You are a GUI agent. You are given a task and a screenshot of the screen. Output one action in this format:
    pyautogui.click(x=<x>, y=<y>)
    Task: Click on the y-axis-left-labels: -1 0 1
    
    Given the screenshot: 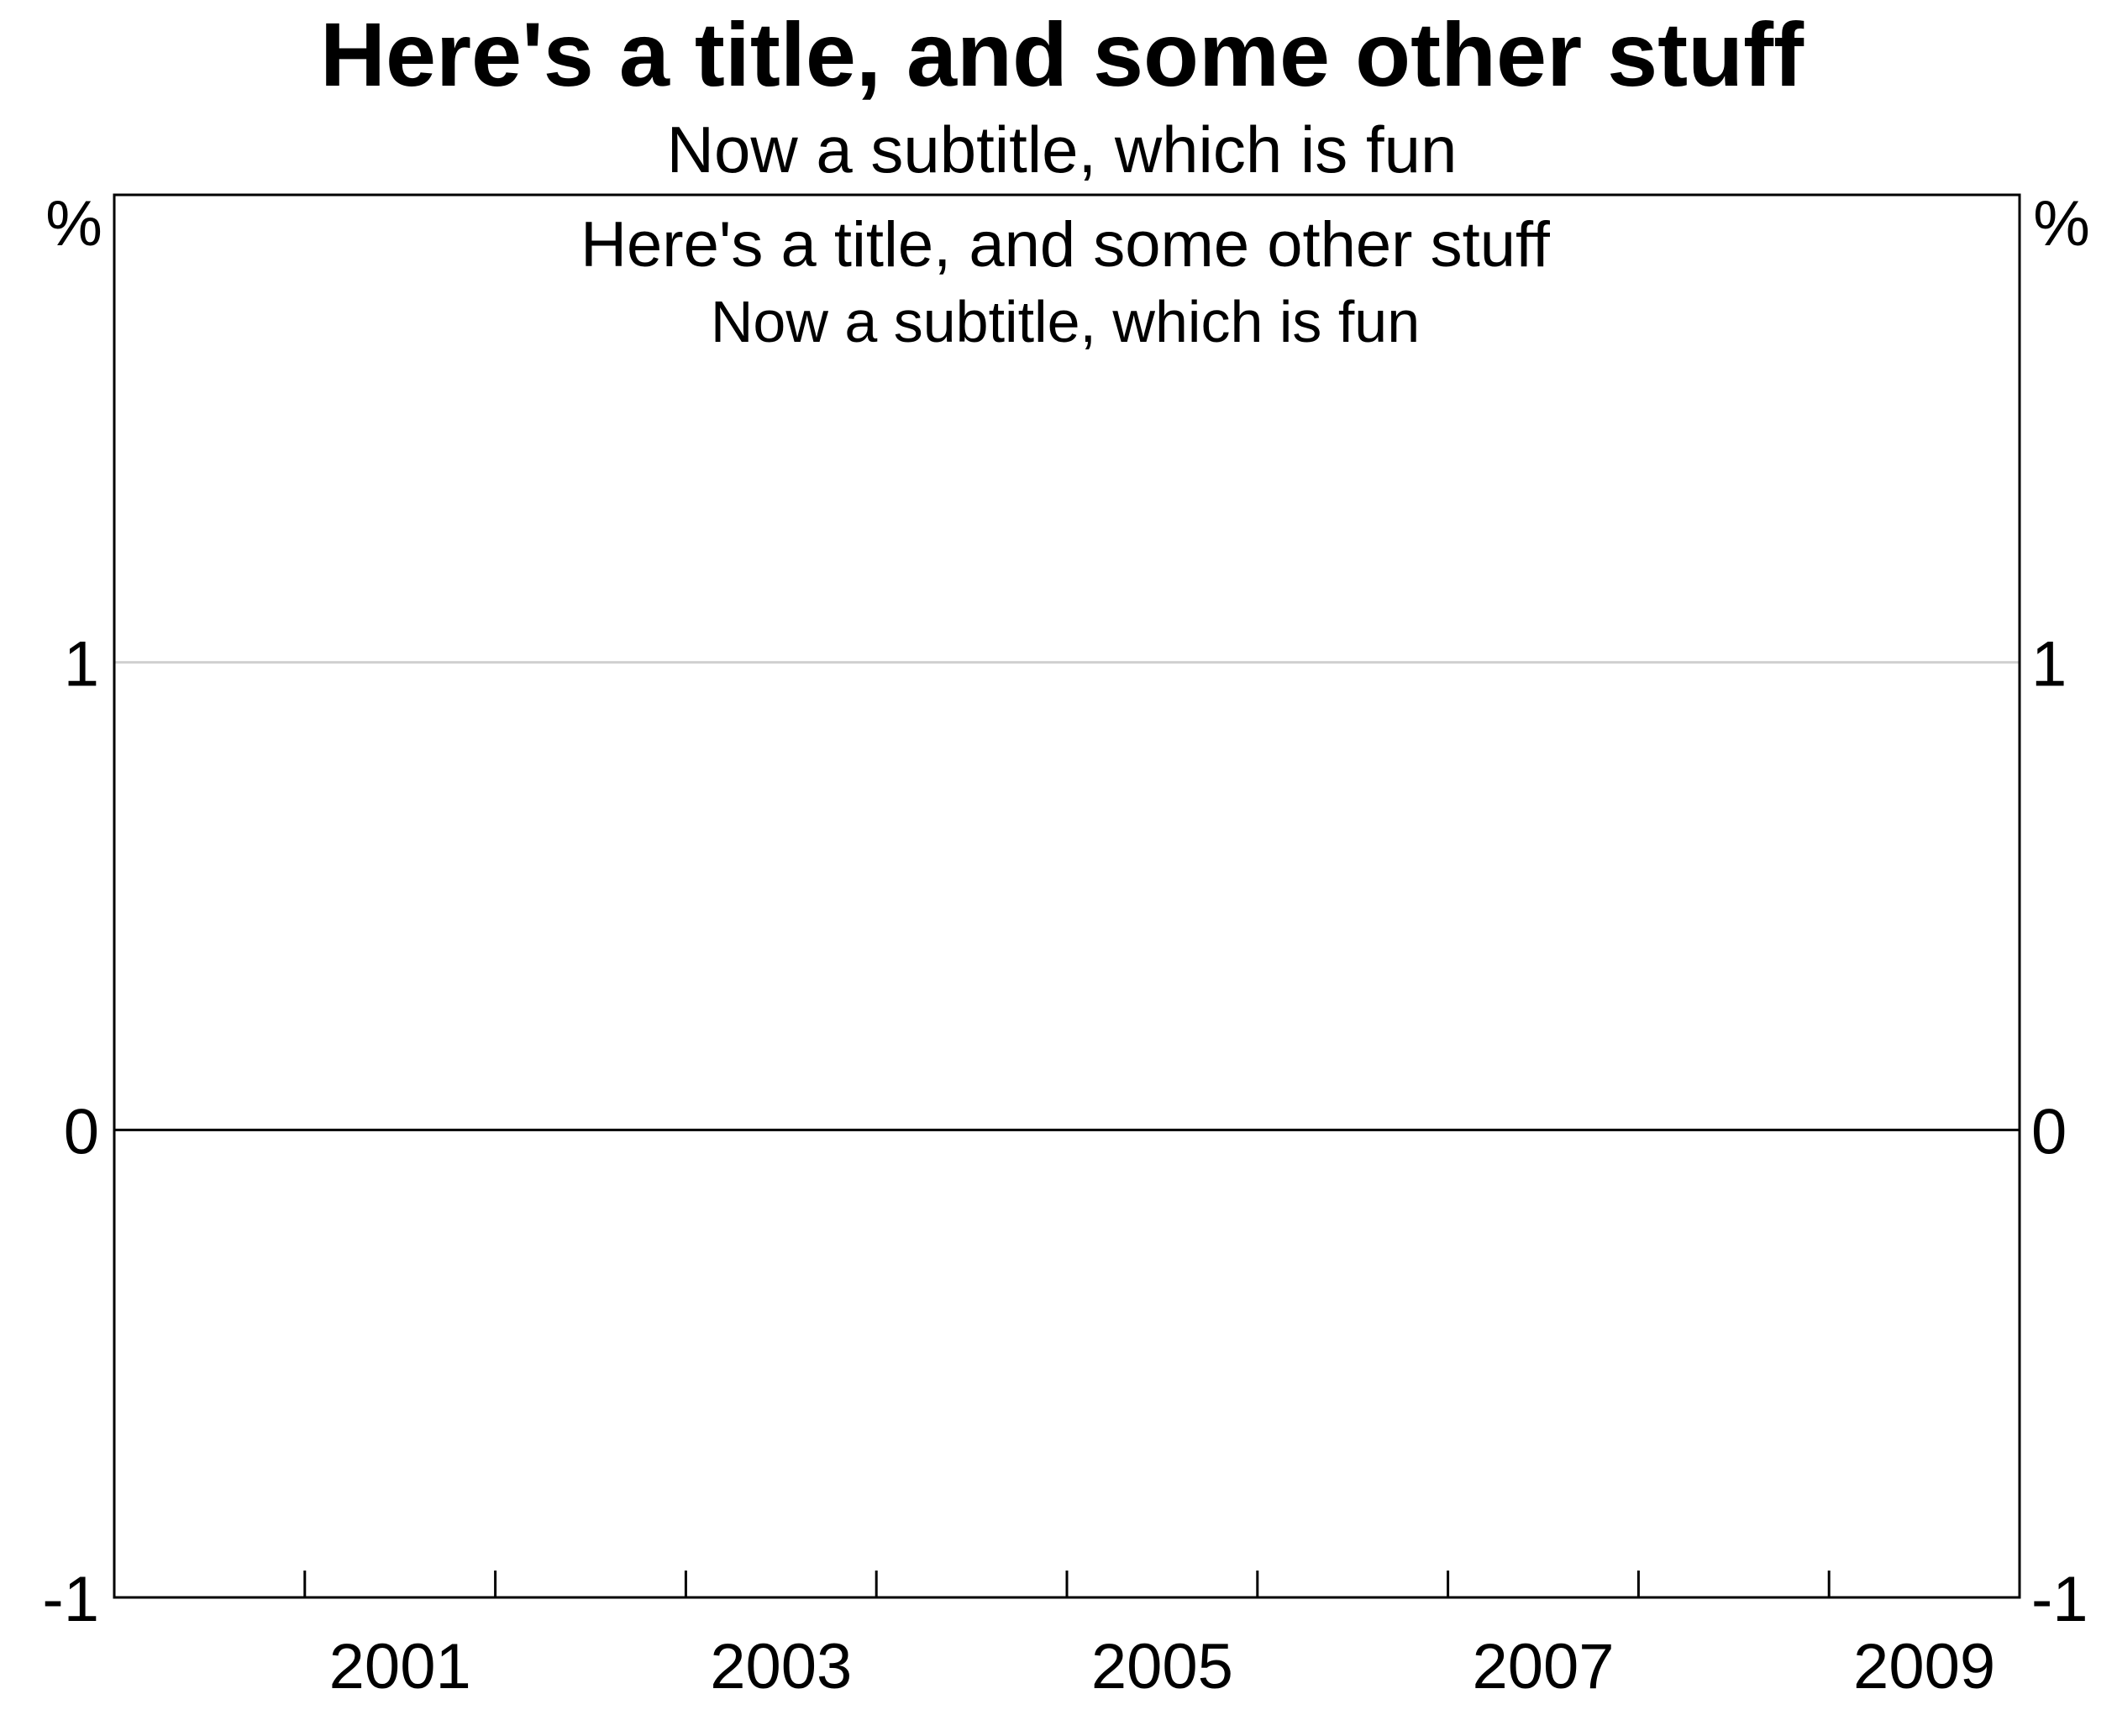 What is the action you would take?
    pyautogui.click(x=71, y=1132)
    